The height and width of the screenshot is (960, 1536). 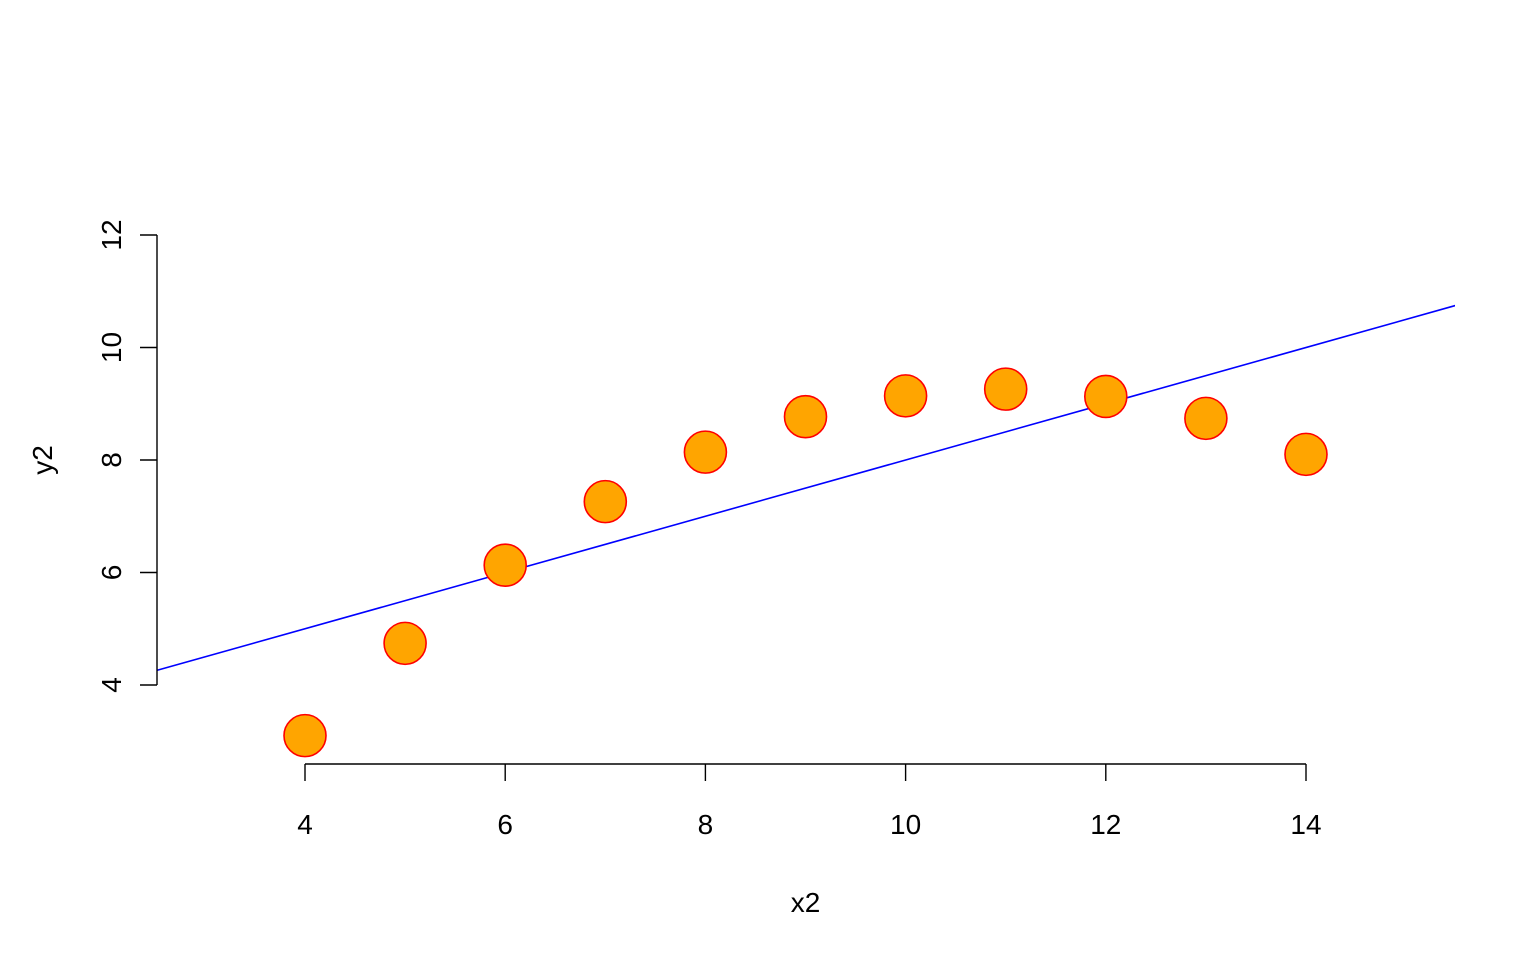 I want to click on y-axis-title: y2, so click(x=42, y=460).